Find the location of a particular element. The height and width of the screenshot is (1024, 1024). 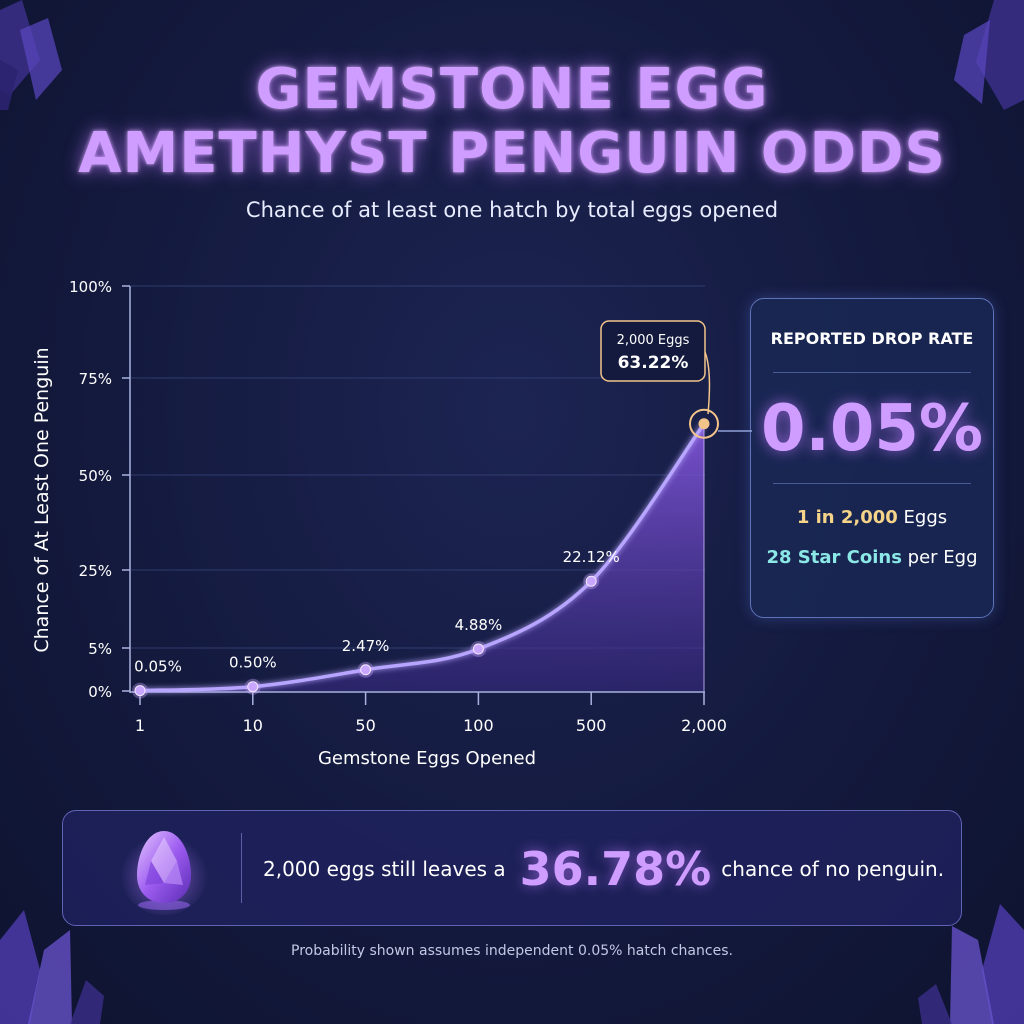

odds-line: 1 in 2,000 Eggs is located at coordinates (872, 517).